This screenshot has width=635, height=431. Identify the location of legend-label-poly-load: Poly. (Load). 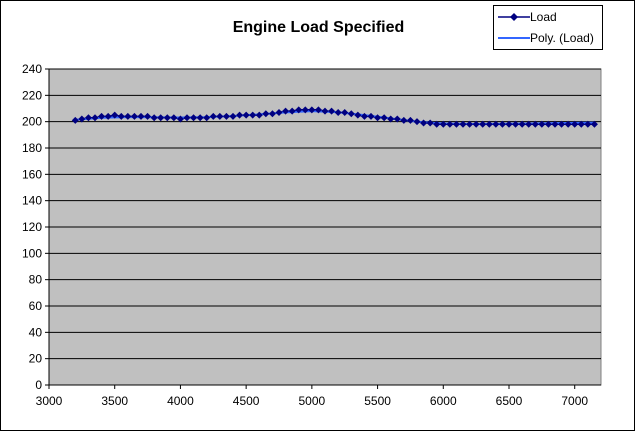
(562, 38).